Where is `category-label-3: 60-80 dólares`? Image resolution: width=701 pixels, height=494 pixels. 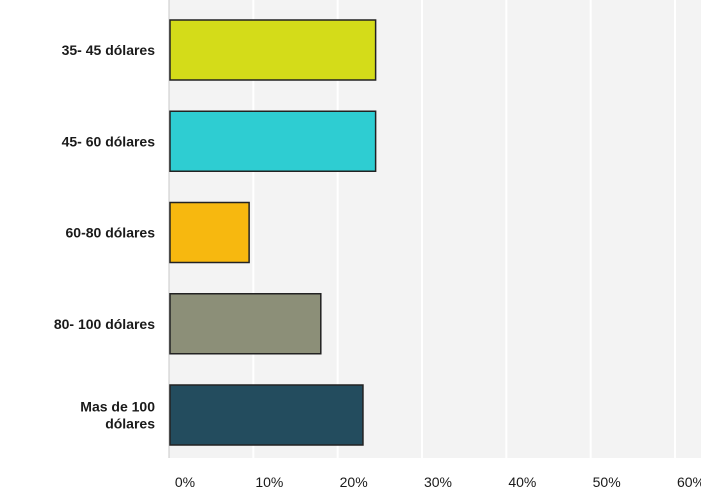 category-label-3: 60-80 dólares is located at coordinates (111, 233).